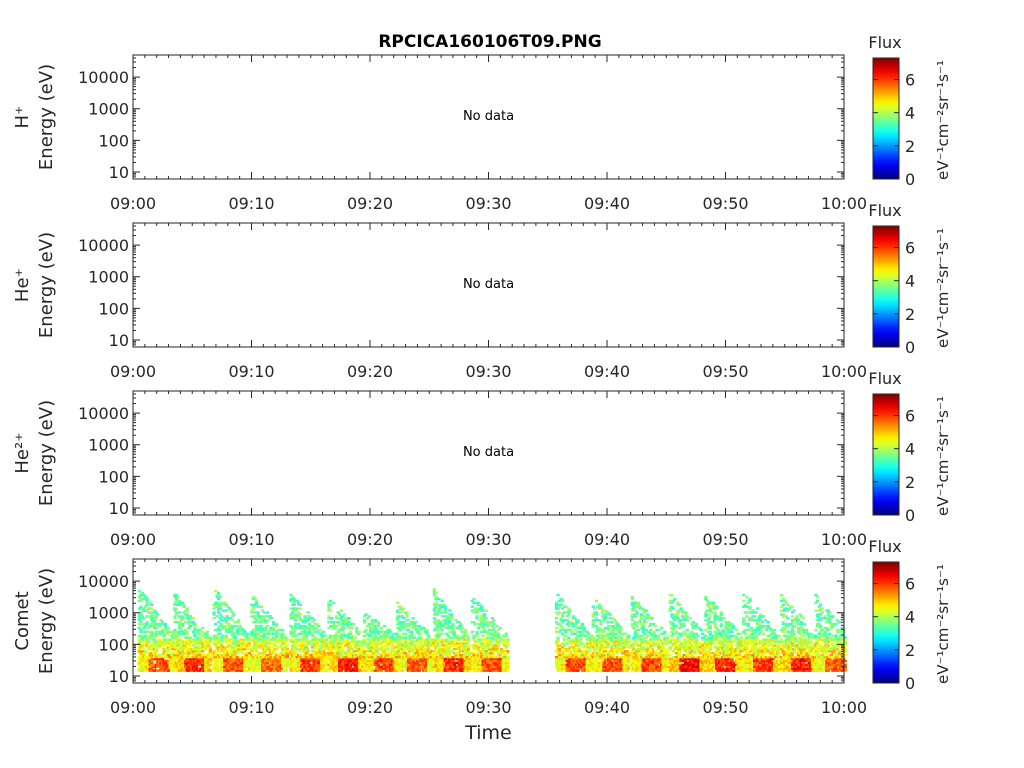 The image size is (1024, 768). What do you see at coordinates (844, 371) in the screenshot?
I see `x-tick-label: 10:00` at bounding box center [844, 371].